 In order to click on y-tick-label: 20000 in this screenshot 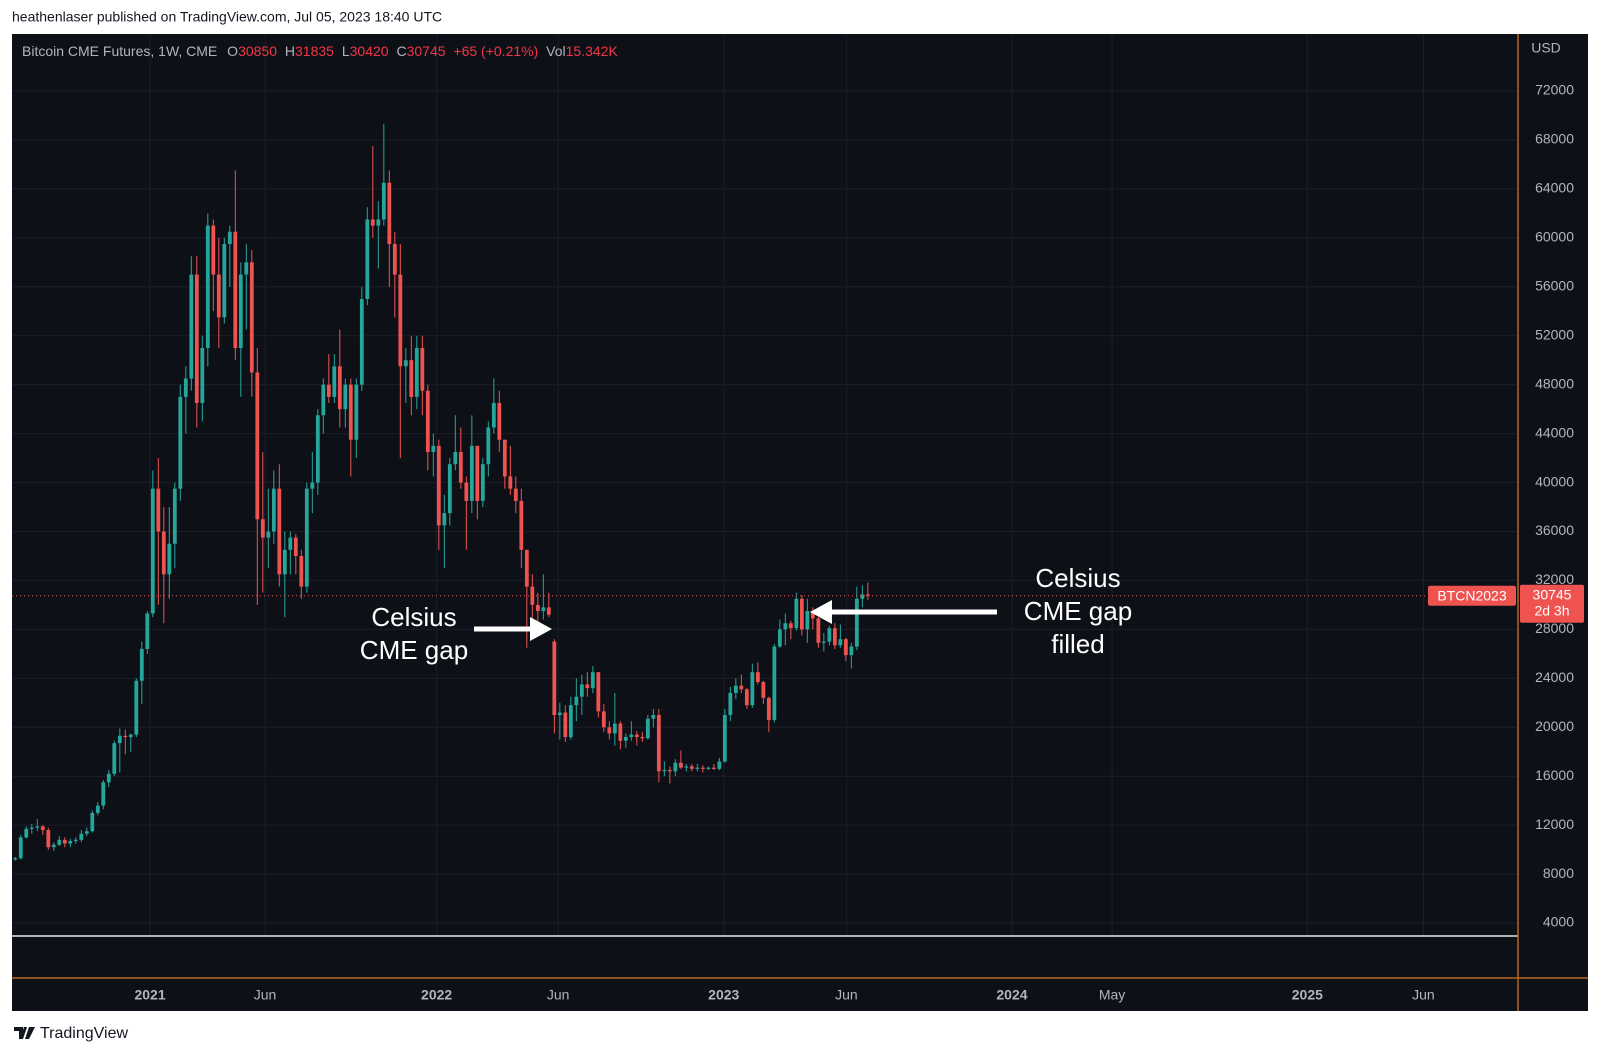, I will do `click(1554, 726)`.